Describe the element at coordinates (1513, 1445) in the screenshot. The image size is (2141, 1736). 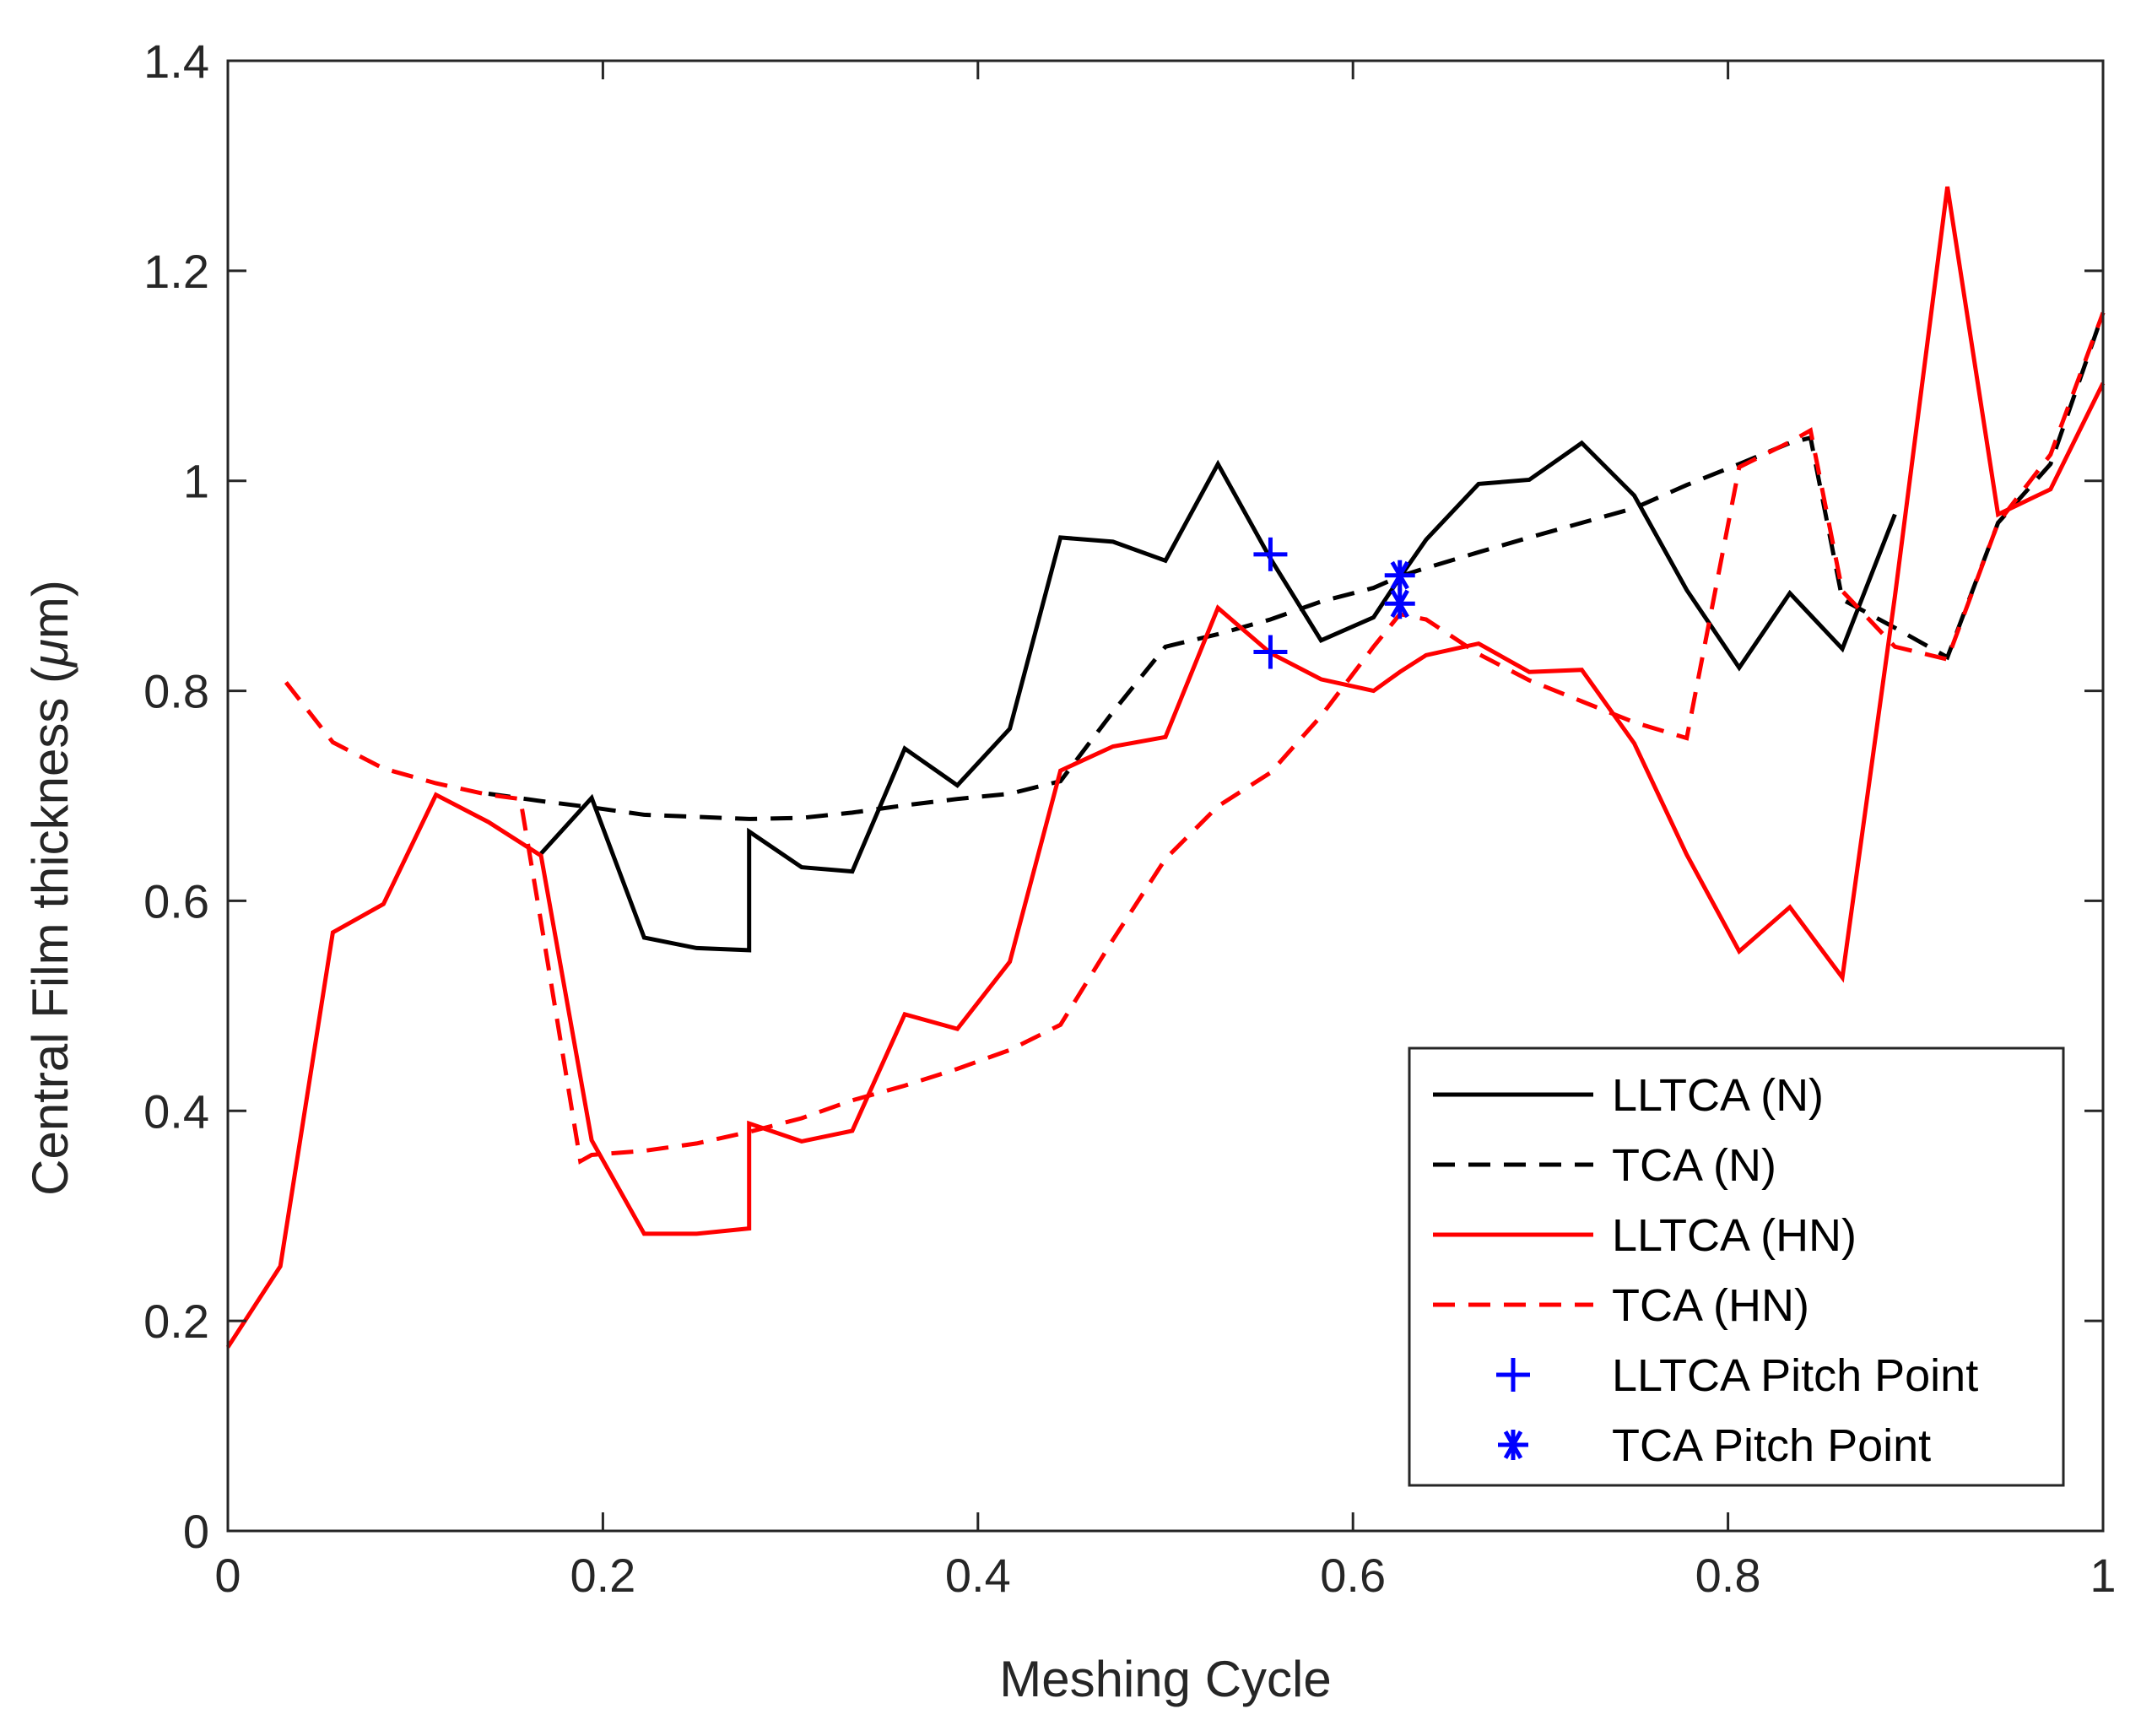
I see `legend-entry-tca-pitch-point-swatch` at that location.